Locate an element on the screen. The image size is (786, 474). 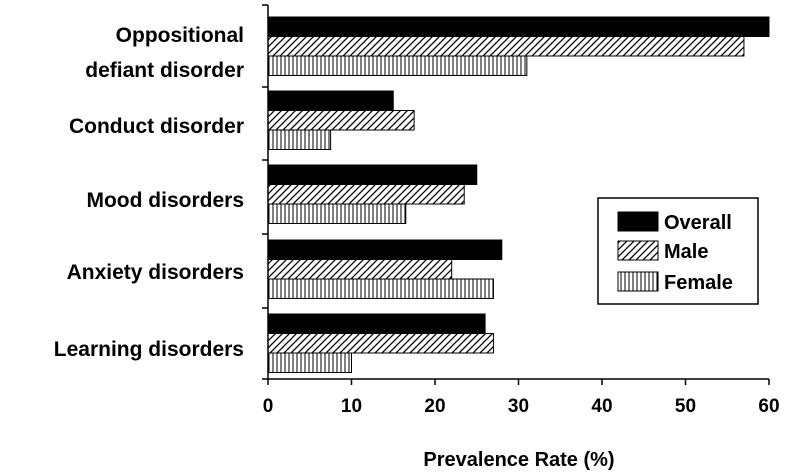
x-tick-label: 0 is located at coordinates (268, 406).